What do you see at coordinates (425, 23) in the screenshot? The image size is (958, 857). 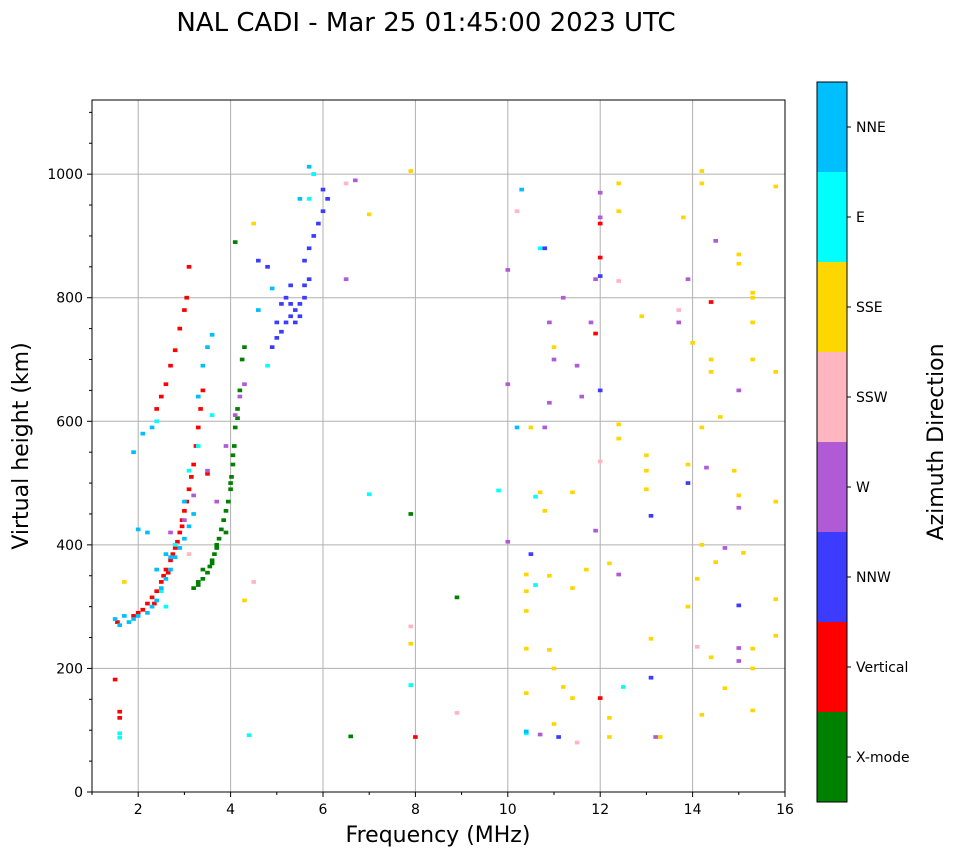 I see `chart-title: NAL CADI - Mar 25 01:45:00 2023 UTC` at bounding box center [425, 23].